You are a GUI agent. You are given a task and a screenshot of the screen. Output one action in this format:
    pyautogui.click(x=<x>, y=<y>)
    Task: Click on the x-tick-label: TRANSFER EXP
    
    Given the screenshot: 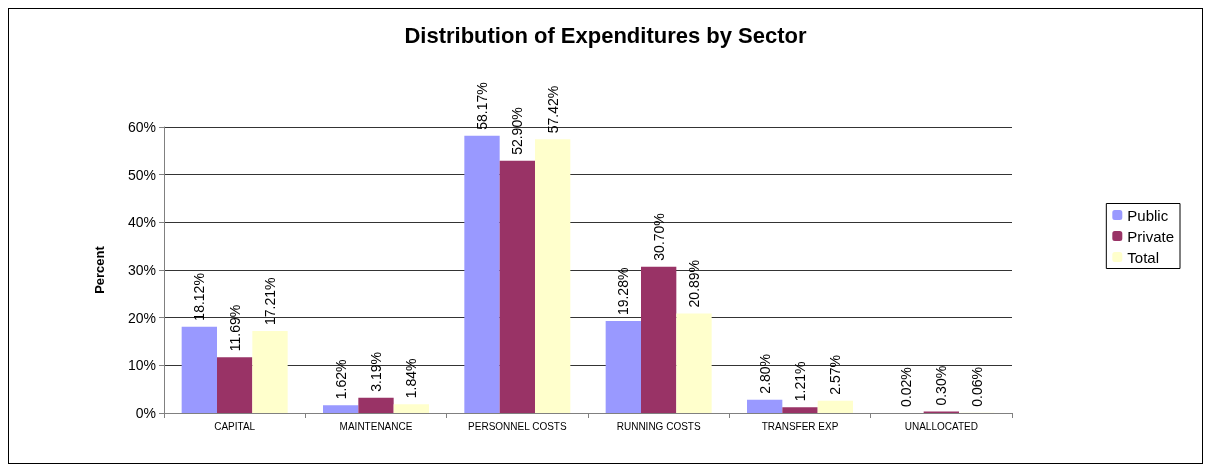 What is the action you would take?
    pyautogui.click(x=800, y=426)
    